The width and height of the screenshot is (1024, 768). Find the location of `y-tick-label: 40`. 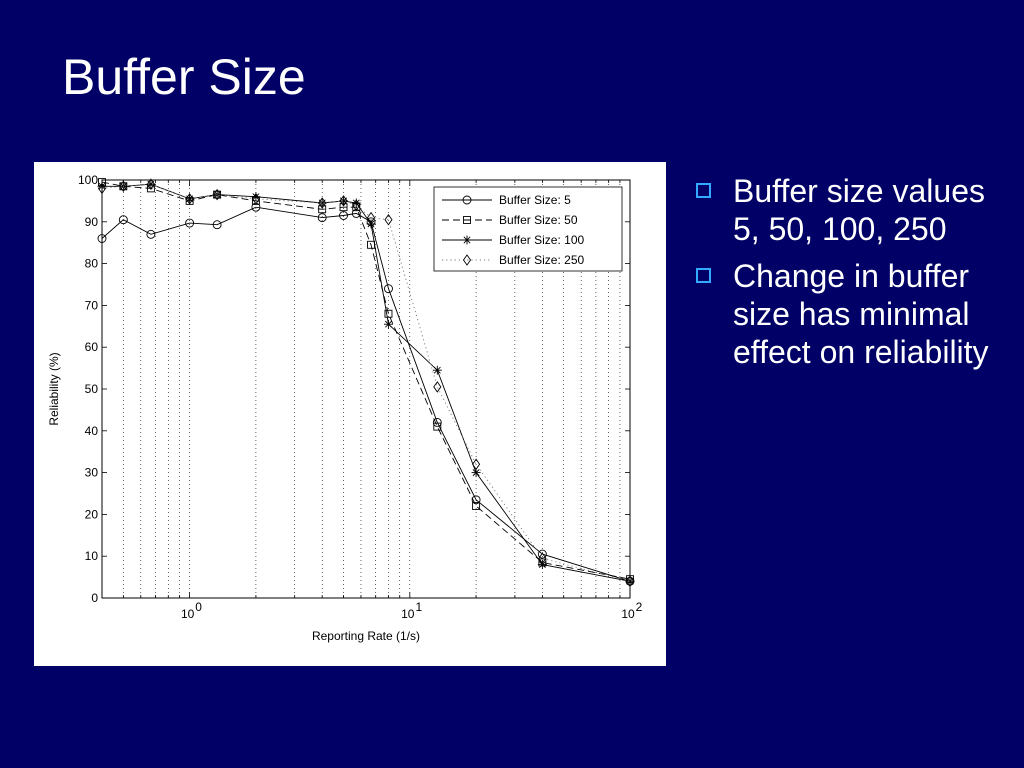

y-tick-label: 40 is located at coordinates (92, 431).